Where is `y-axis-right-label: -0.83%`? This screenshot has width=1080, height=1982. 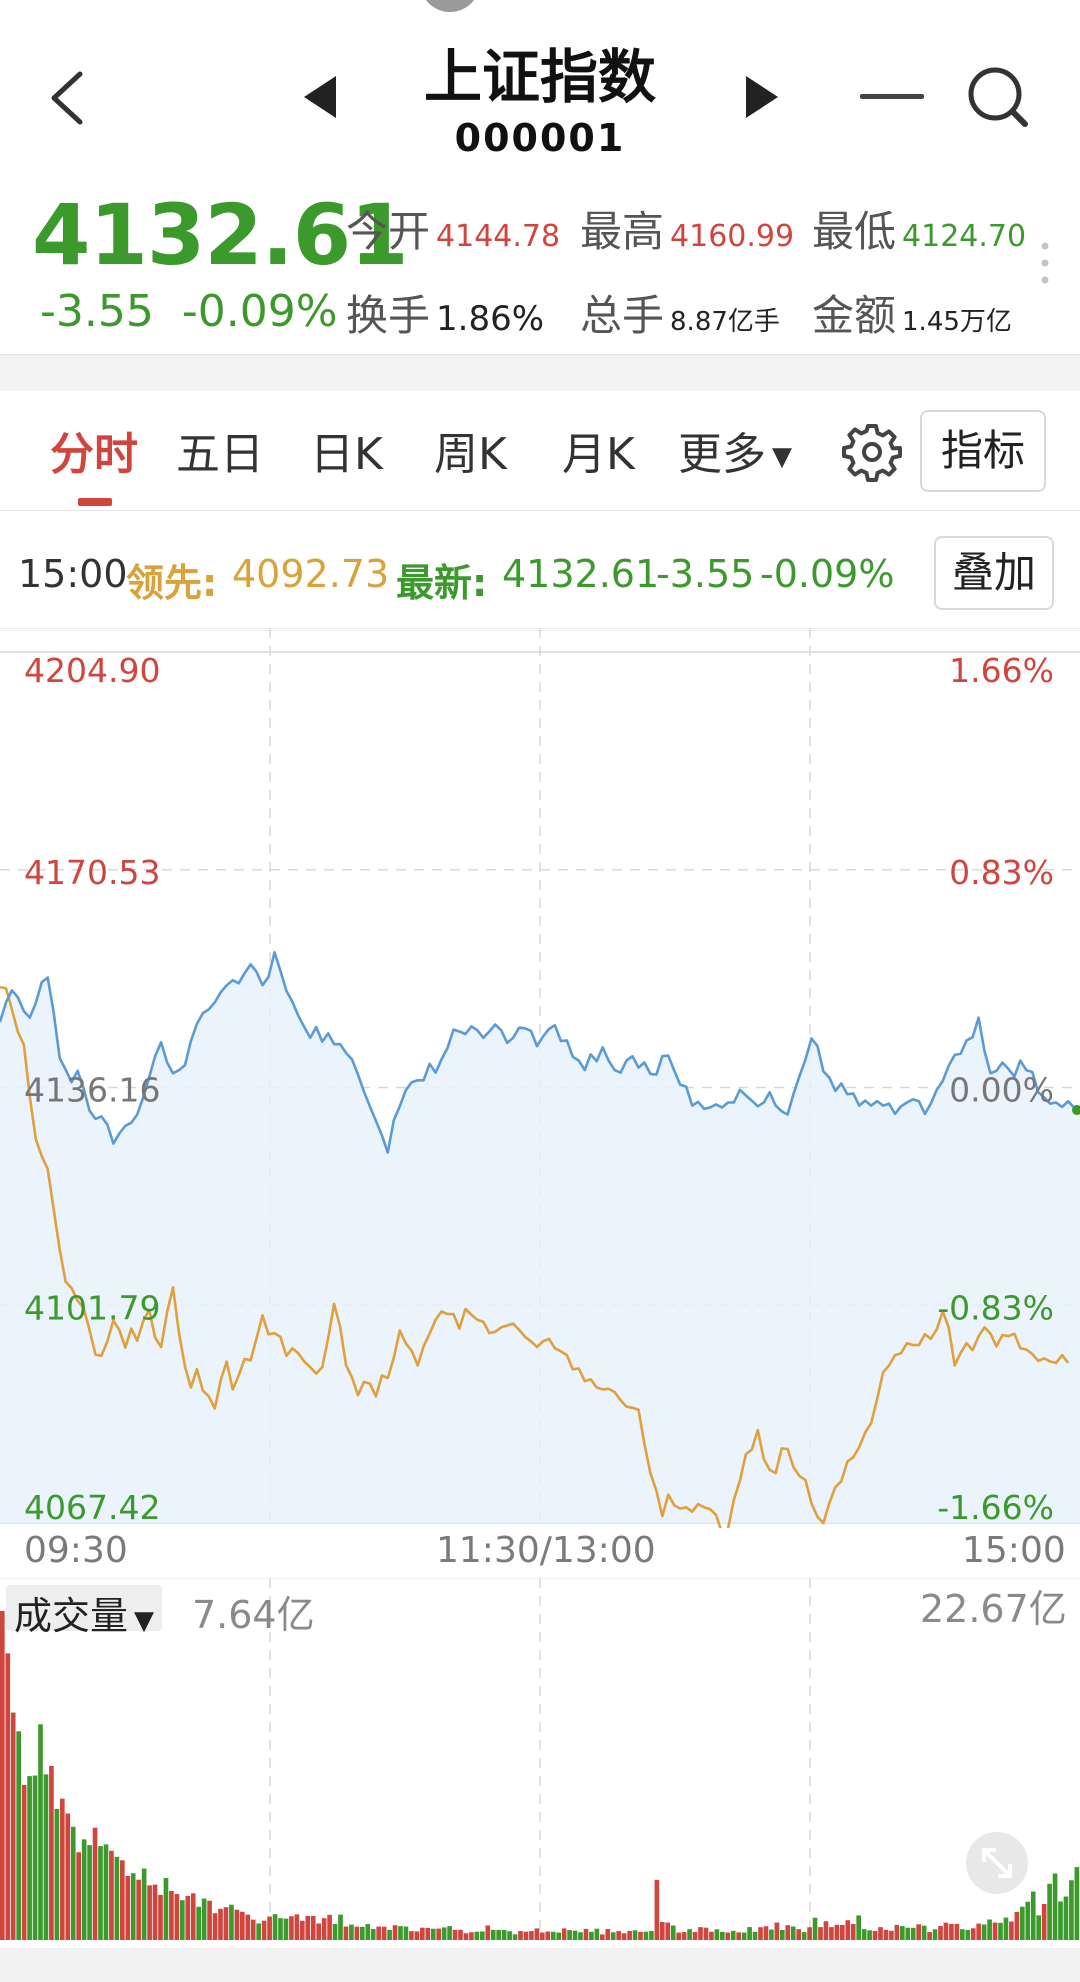 y-axis-right-label: -0.83% is located at coordinates (995, 1307).